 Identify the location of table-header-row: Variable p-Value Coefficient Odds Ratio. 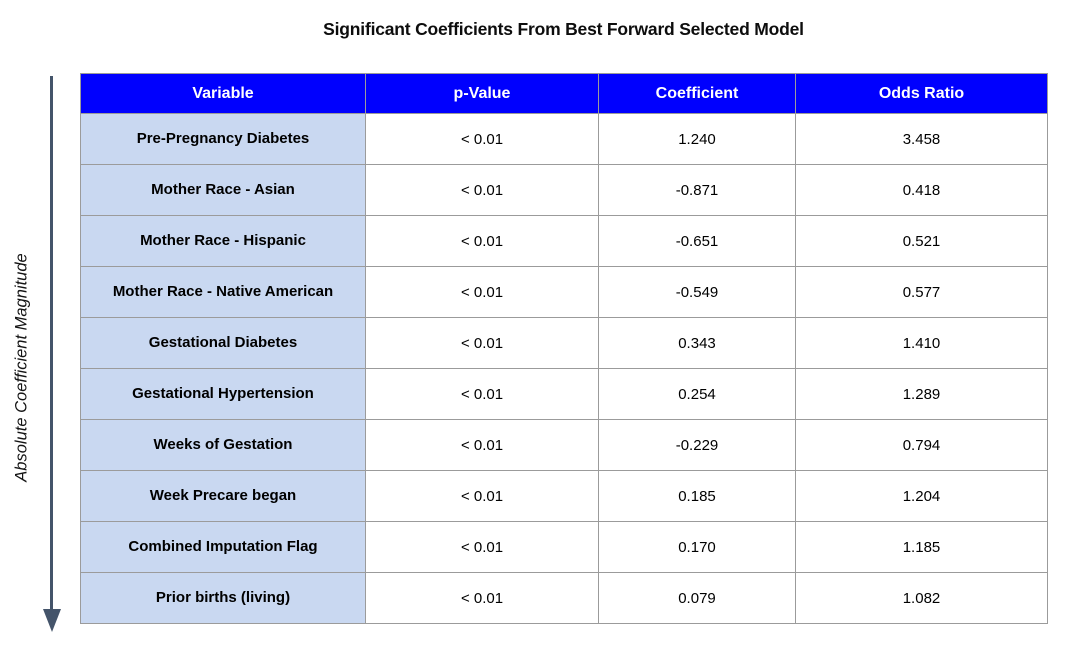
(564, 93).